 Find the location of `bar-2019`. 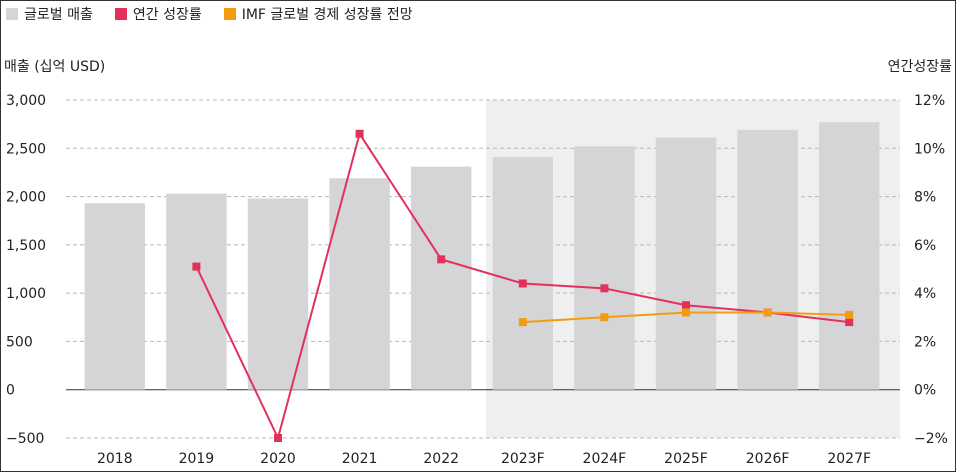

bar-2019 is located at coordinates (196, 291).